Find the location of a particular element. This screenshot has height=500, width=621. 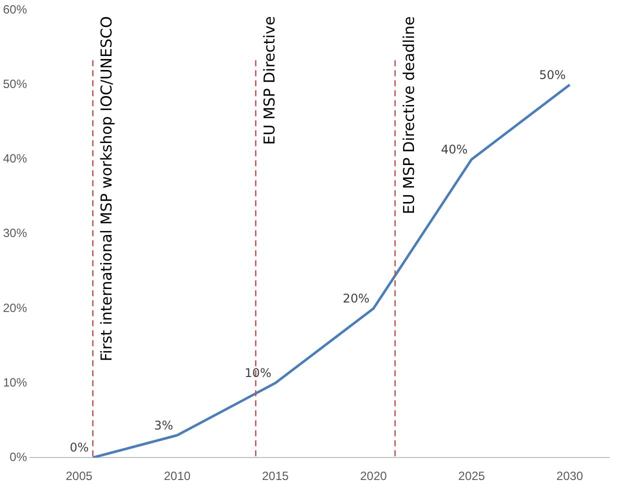

y-tick-label: 0% is located at coordinates (19, 457).